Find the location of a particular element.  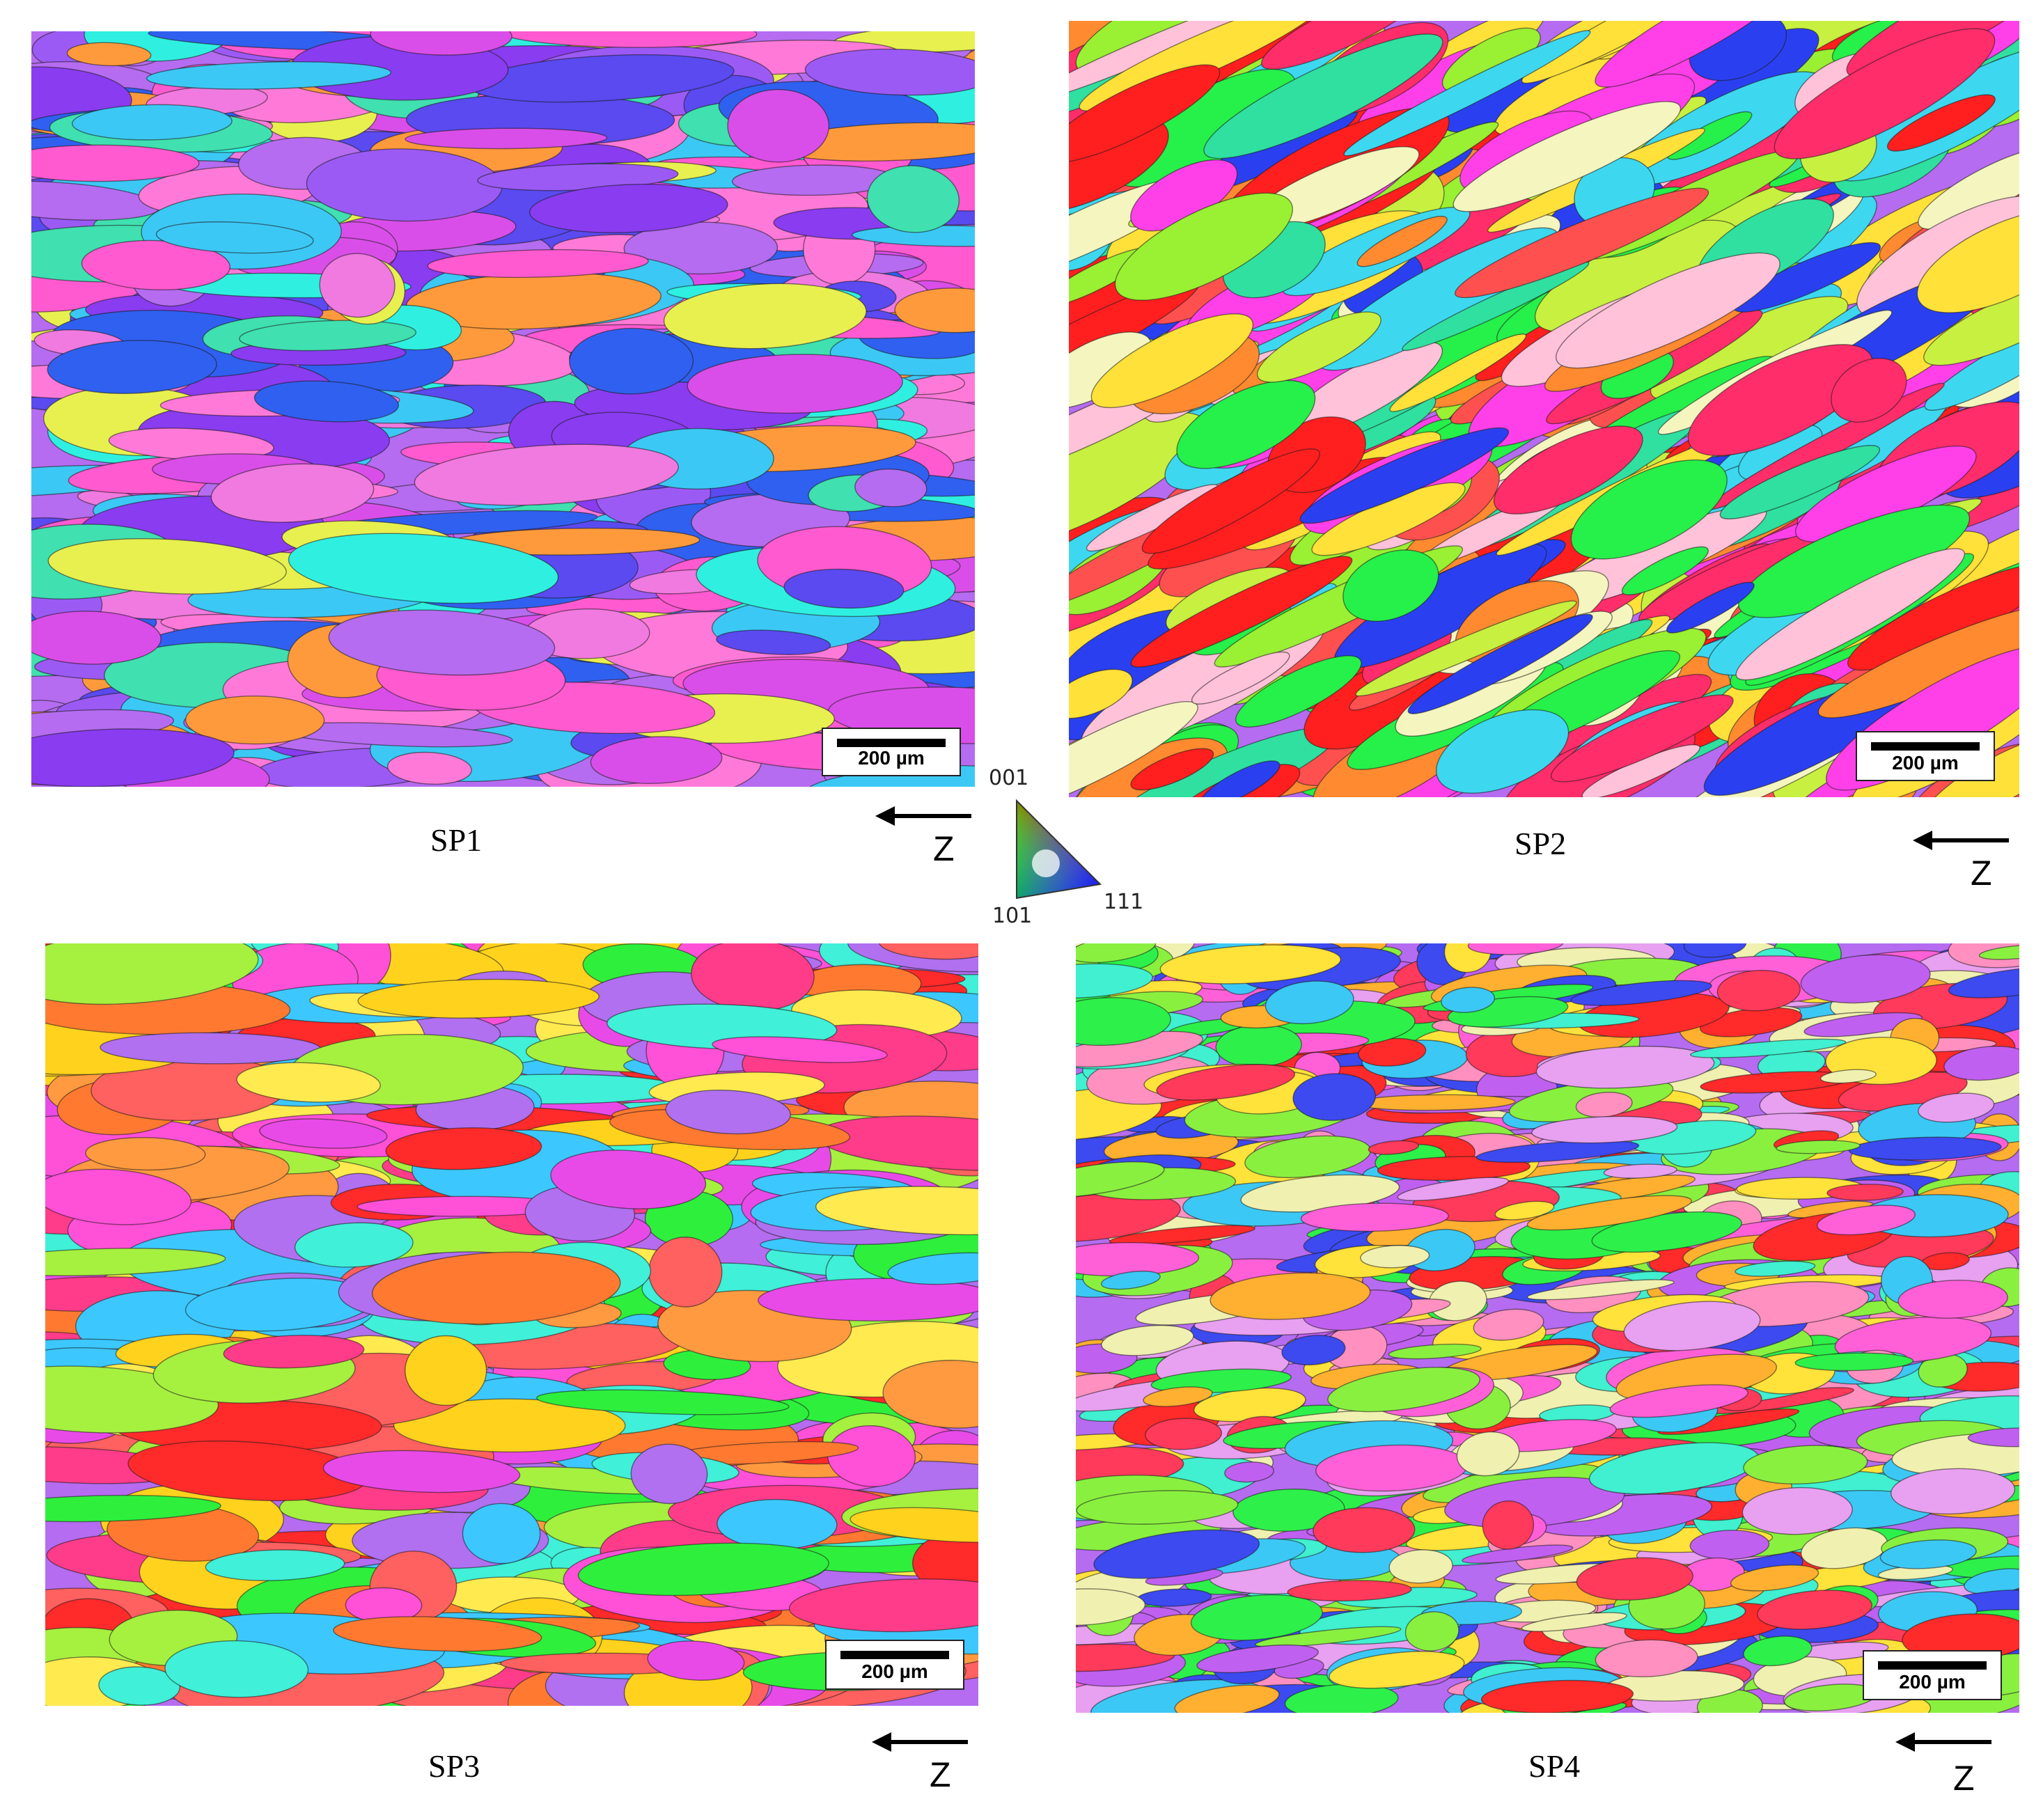

axis-label-sp4: Z is located at coordinates (1964, 1779).